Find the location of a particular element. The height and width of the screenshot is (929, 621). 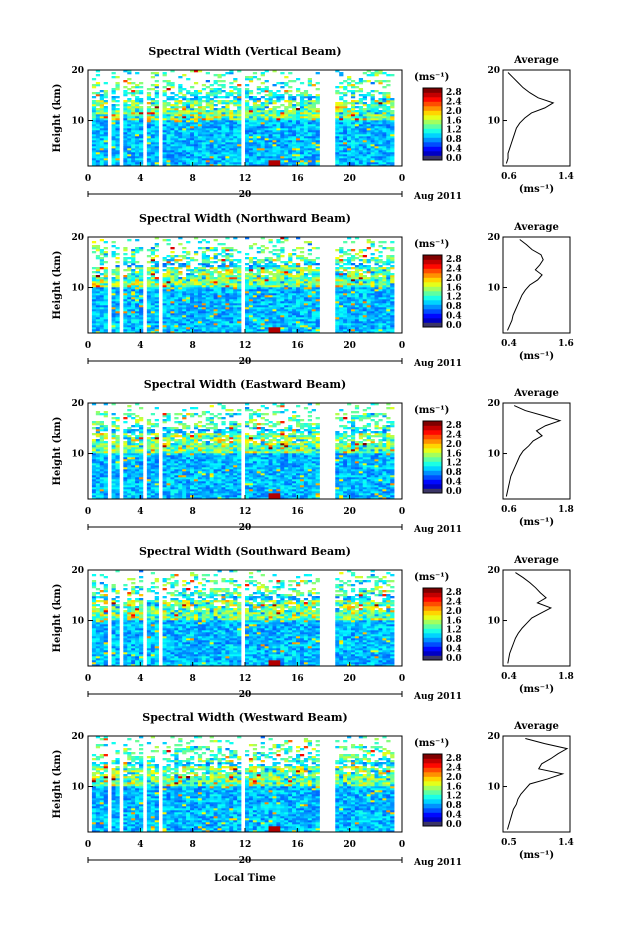

x-tick-label: 0 is located at coordinates (88, 179).